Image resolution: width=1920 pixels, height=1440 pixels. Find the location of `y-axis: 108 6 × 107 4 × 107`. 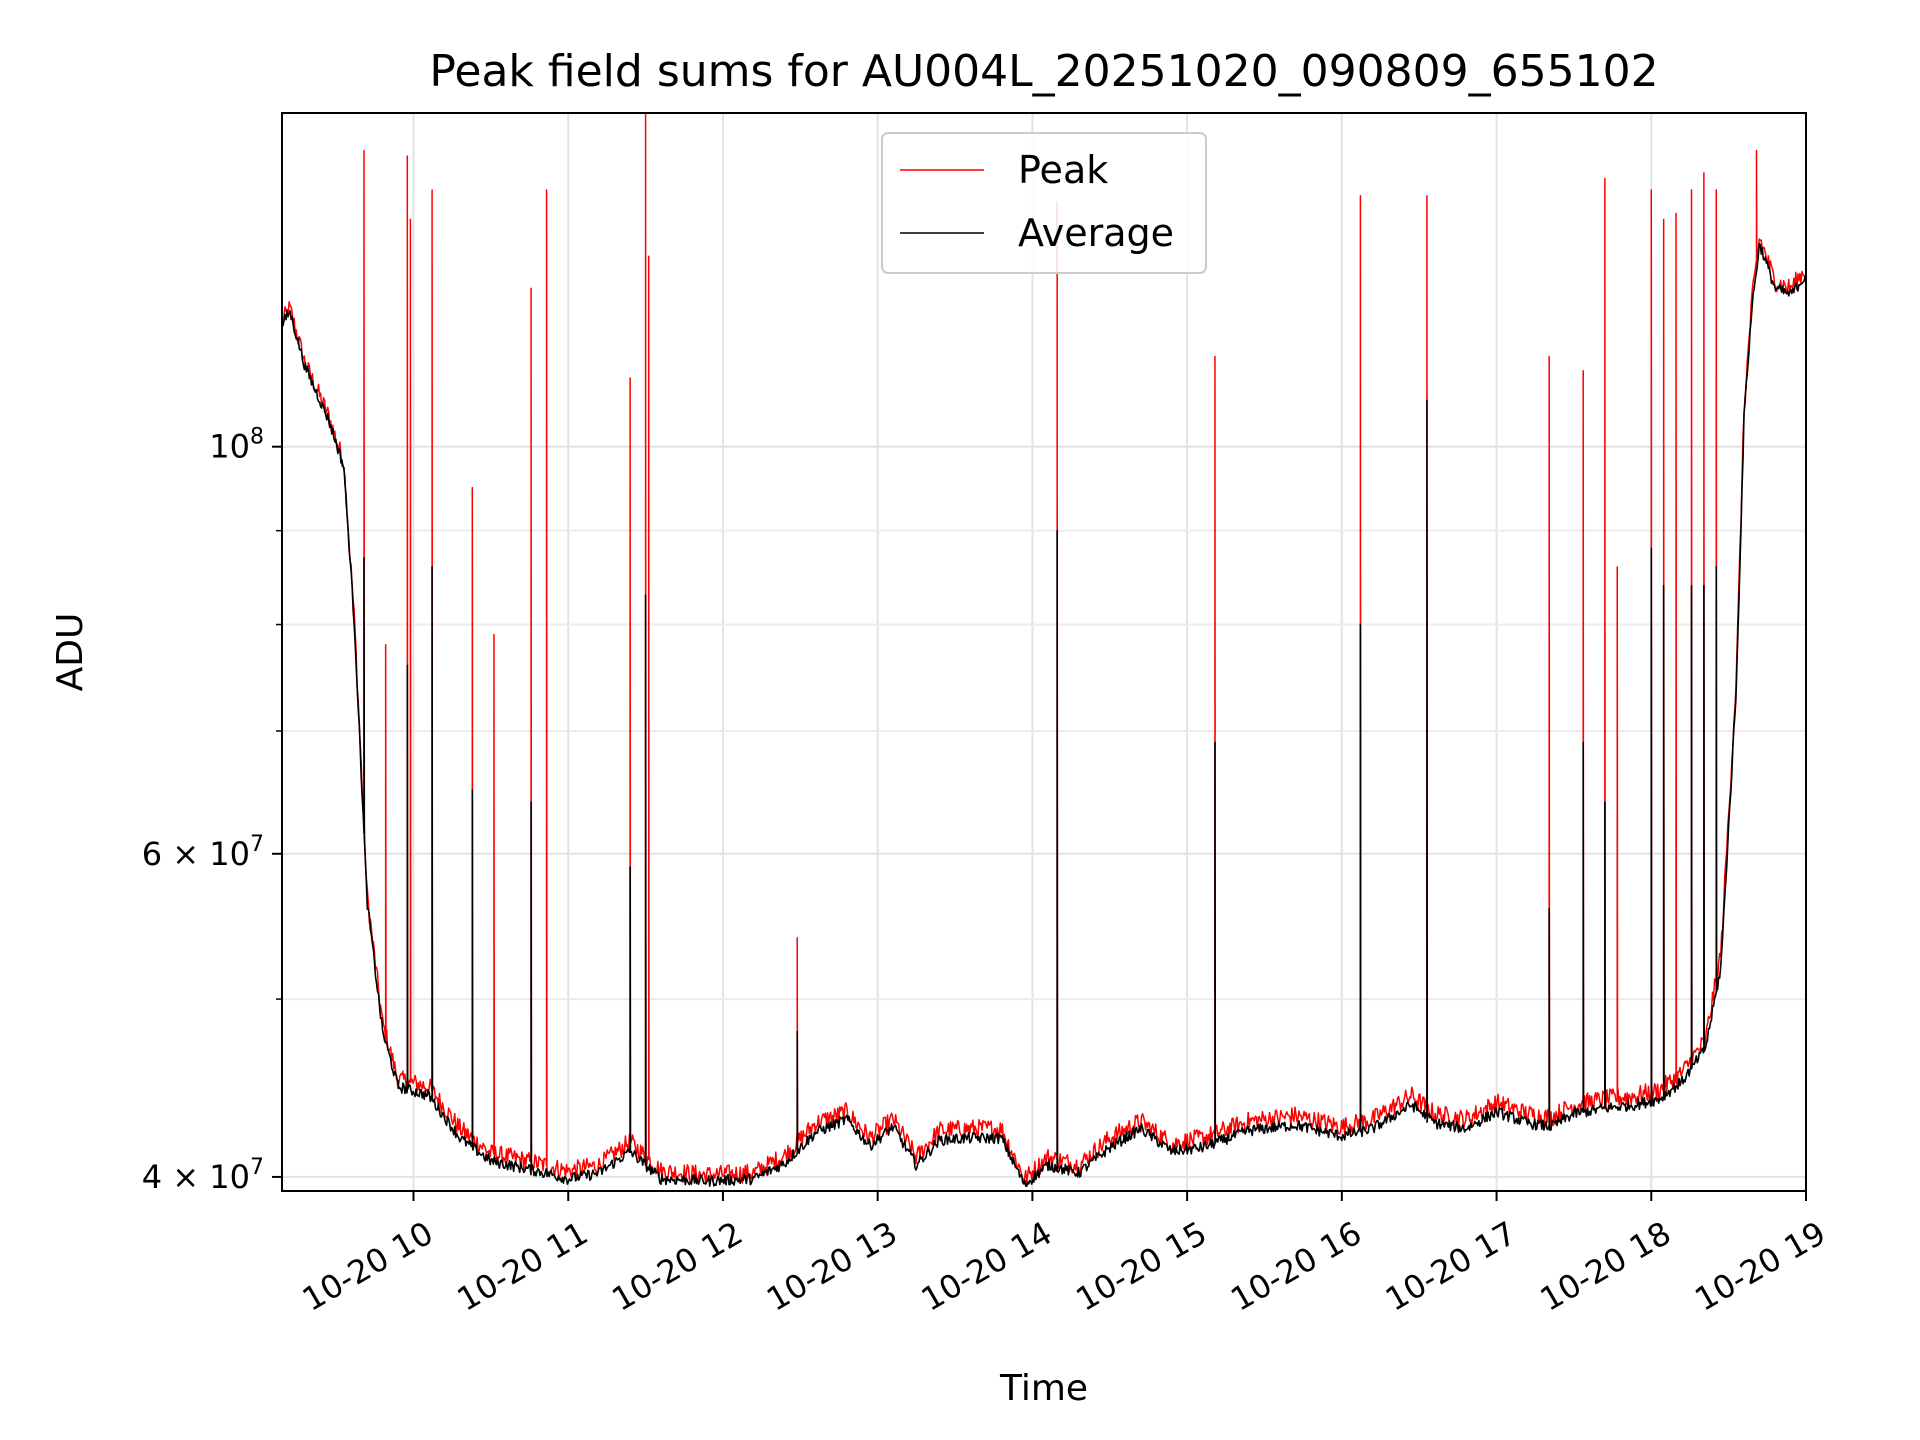

y-axis: 108 6 × 107 4 × 107 is located at coordinates (212, 810).